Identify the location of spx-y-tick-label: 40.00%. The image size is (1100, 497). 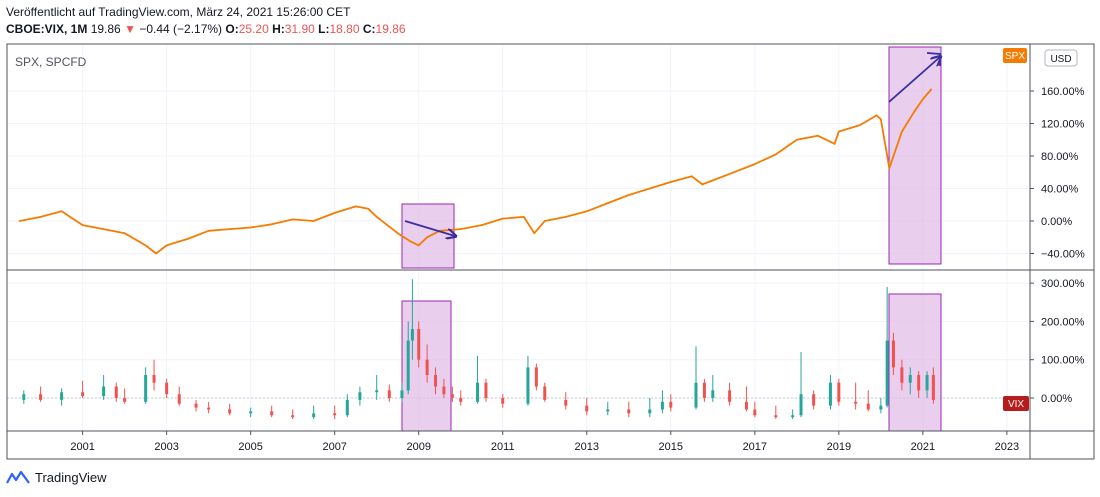
(1060, 190).